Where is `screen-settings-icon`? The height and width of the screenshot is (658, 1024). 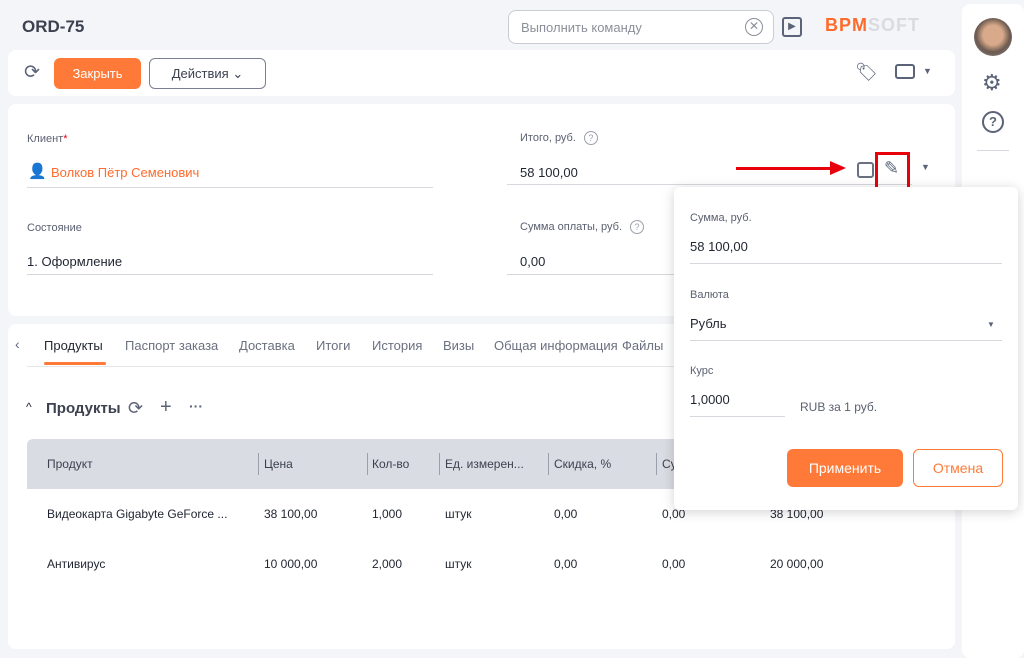
screen-settings-icon is located at coordinates (905, 71).